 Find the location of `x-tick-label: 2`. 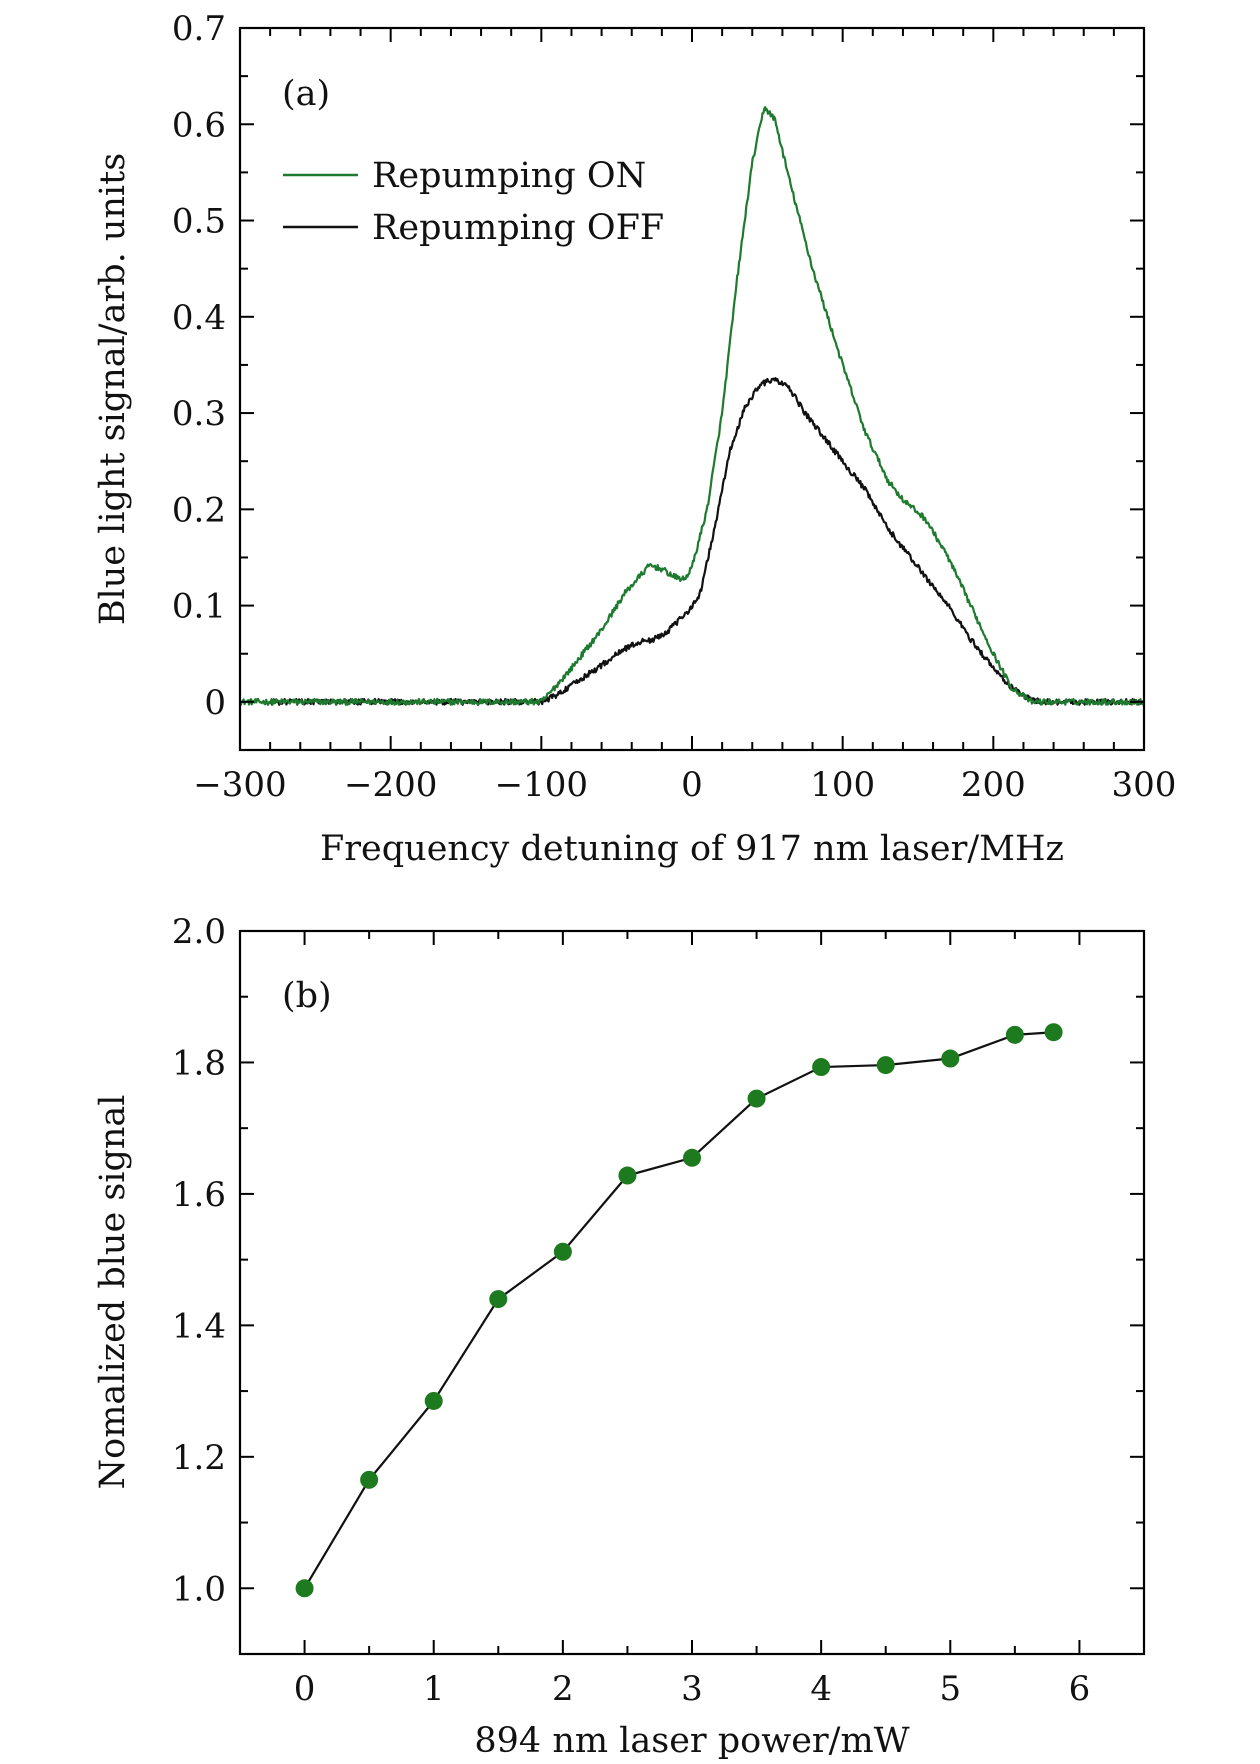

x-tick-label: 2 is located at coordinates (563, 1689).